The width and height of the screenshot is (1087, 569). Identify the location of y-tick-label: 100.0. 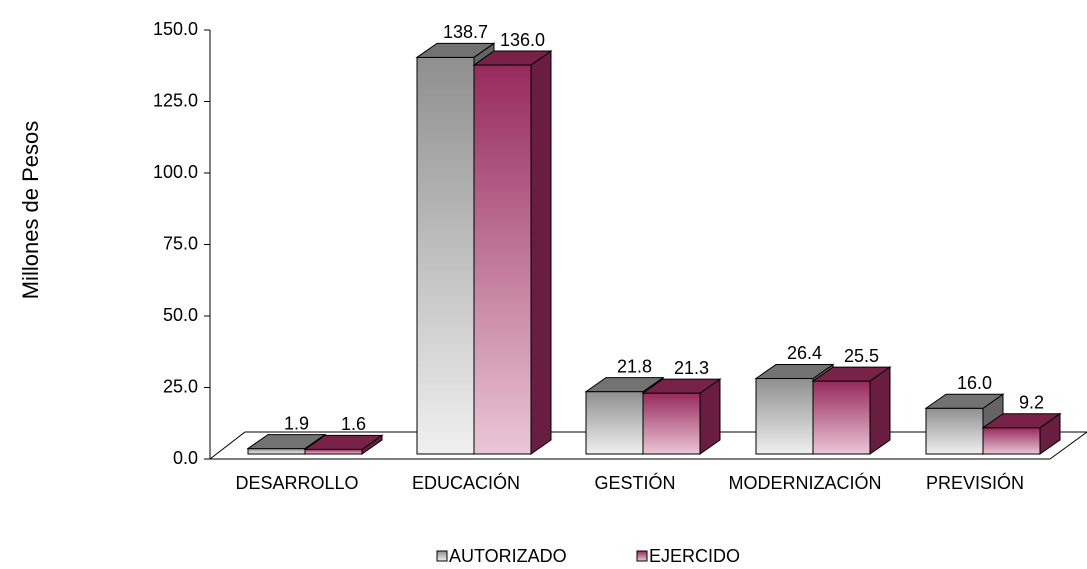
(175, 172).